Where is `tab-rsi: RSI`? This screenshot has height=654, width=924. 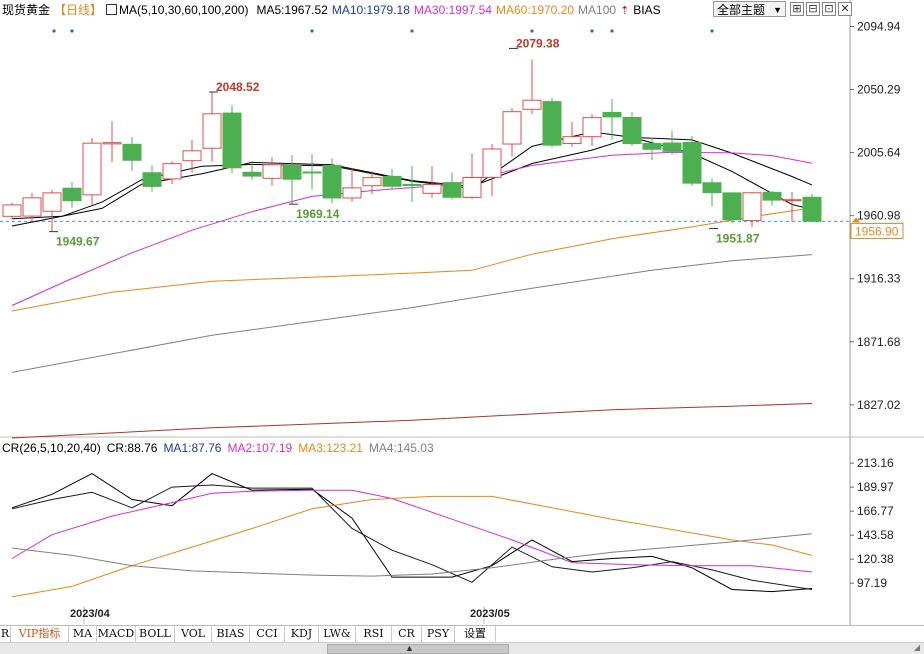
tab-rsi: RSI is located at coordinates (374, 634).